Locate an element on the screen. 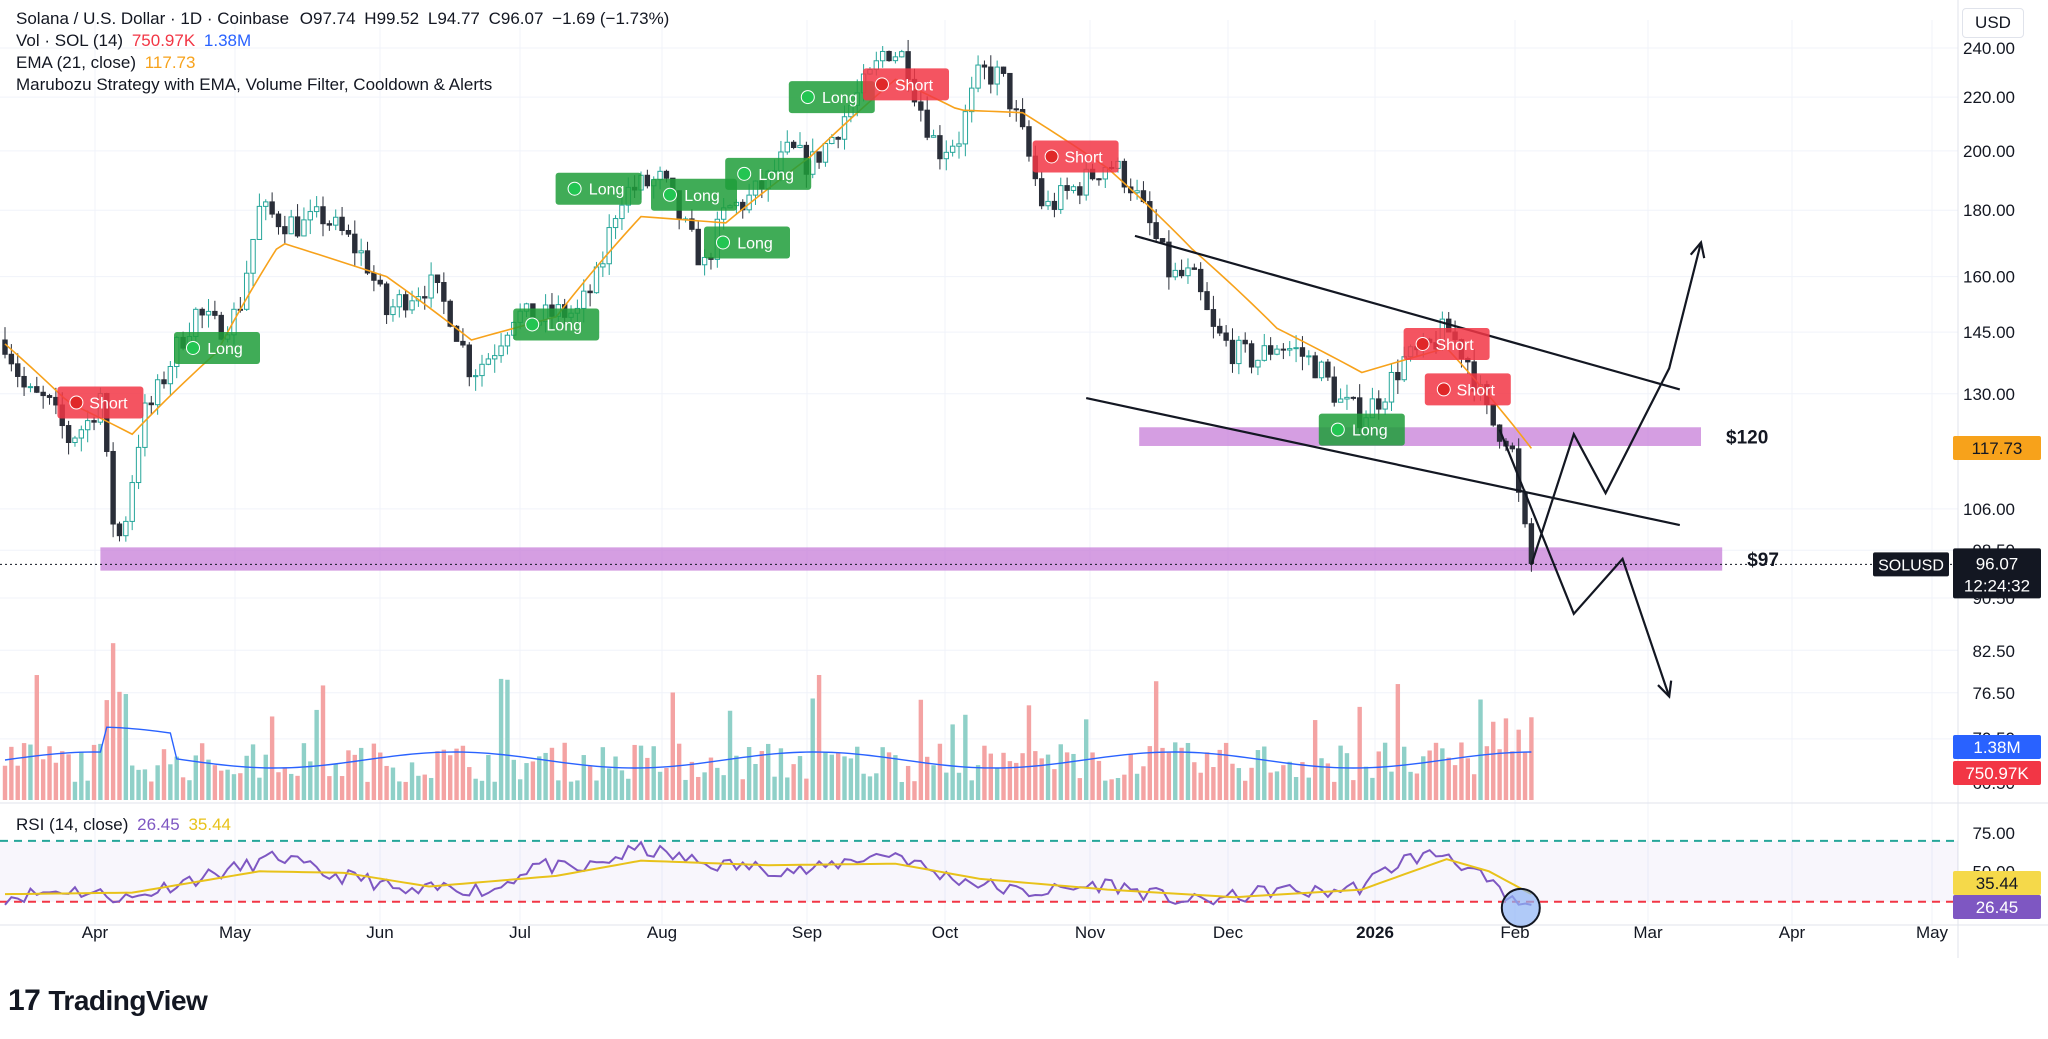  rsi-highlight-circle is located at coordinates (1520, 907).